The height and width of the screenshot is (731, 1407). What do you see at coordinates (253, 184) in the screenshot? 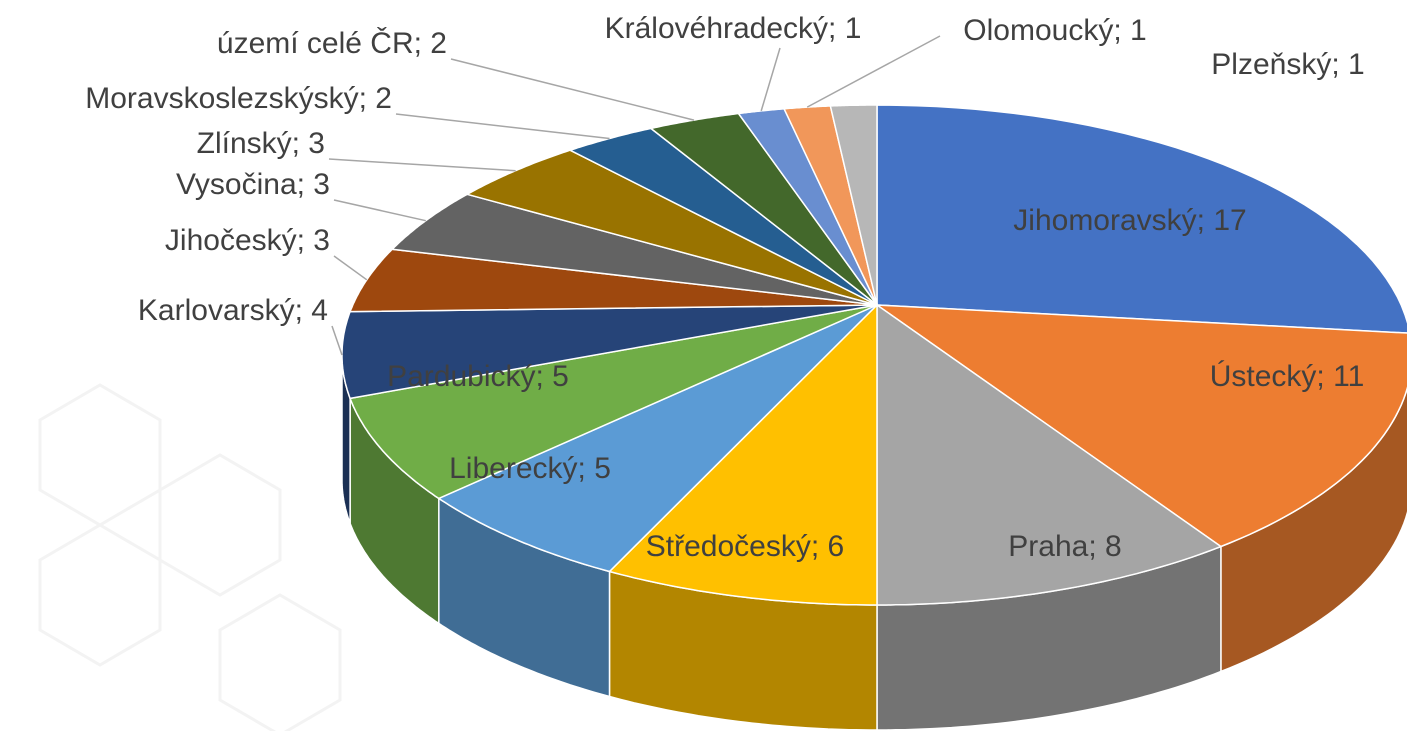
I see `data-label: Vysočina; 3` at bounding box center [253, 184].